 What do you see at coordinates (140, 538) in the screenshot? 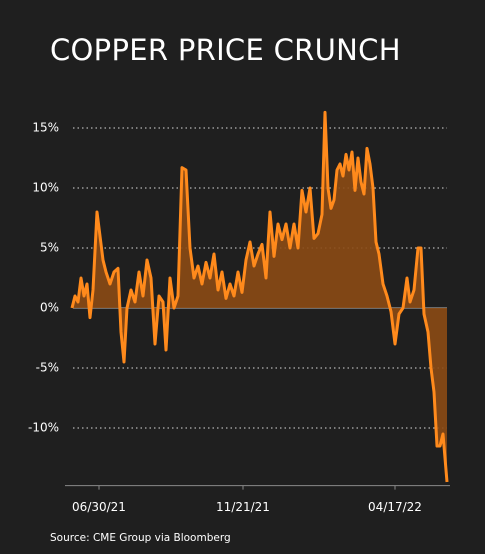
I see `source-note: Source: CME Group via Bloomberg` at bounding box center [140, 538].